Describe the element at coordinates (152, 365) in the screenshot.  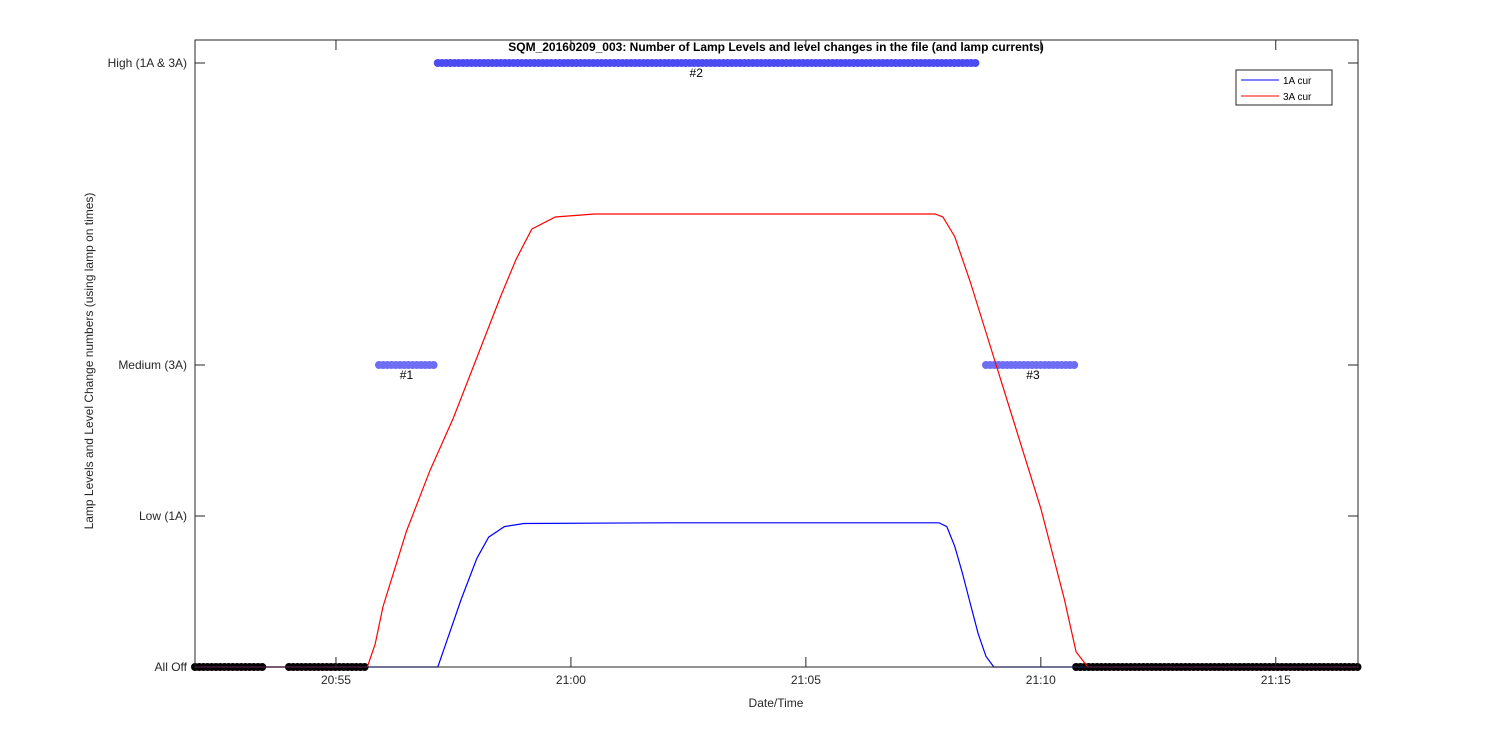
I see `y-tick-label-2: Medium (3A)` at that location.